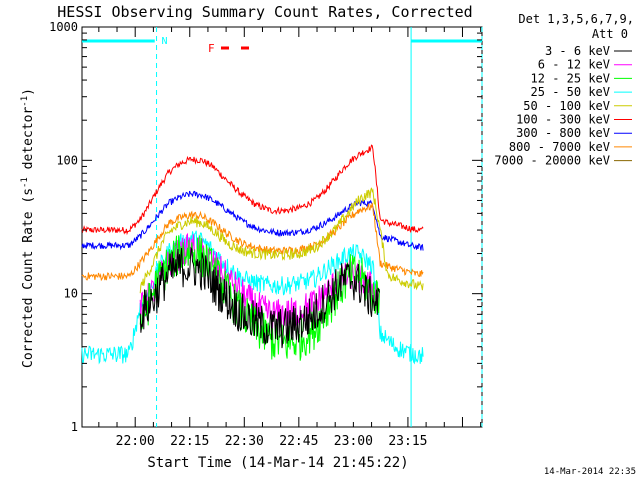 Image resolution: width=640 pixels, height=480 pixels. Describe the element at coordinates (590, 472) in the screenshot. I see `footer-date: 14-Mar-2014 22:35` at that location.